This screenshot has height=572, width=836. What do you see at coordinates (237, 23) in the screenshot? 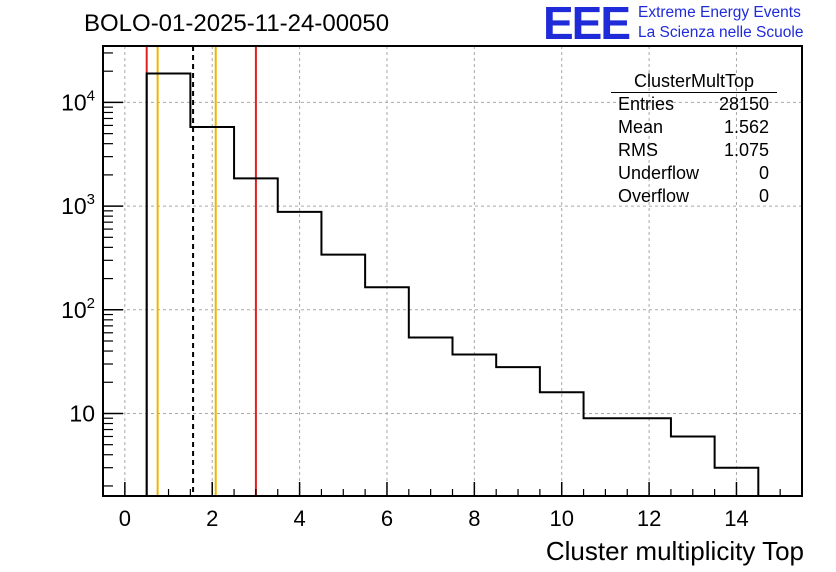
I see `histogram-title: BOLO-01-2025-11-24-00050` at bounding box center [237, 23].